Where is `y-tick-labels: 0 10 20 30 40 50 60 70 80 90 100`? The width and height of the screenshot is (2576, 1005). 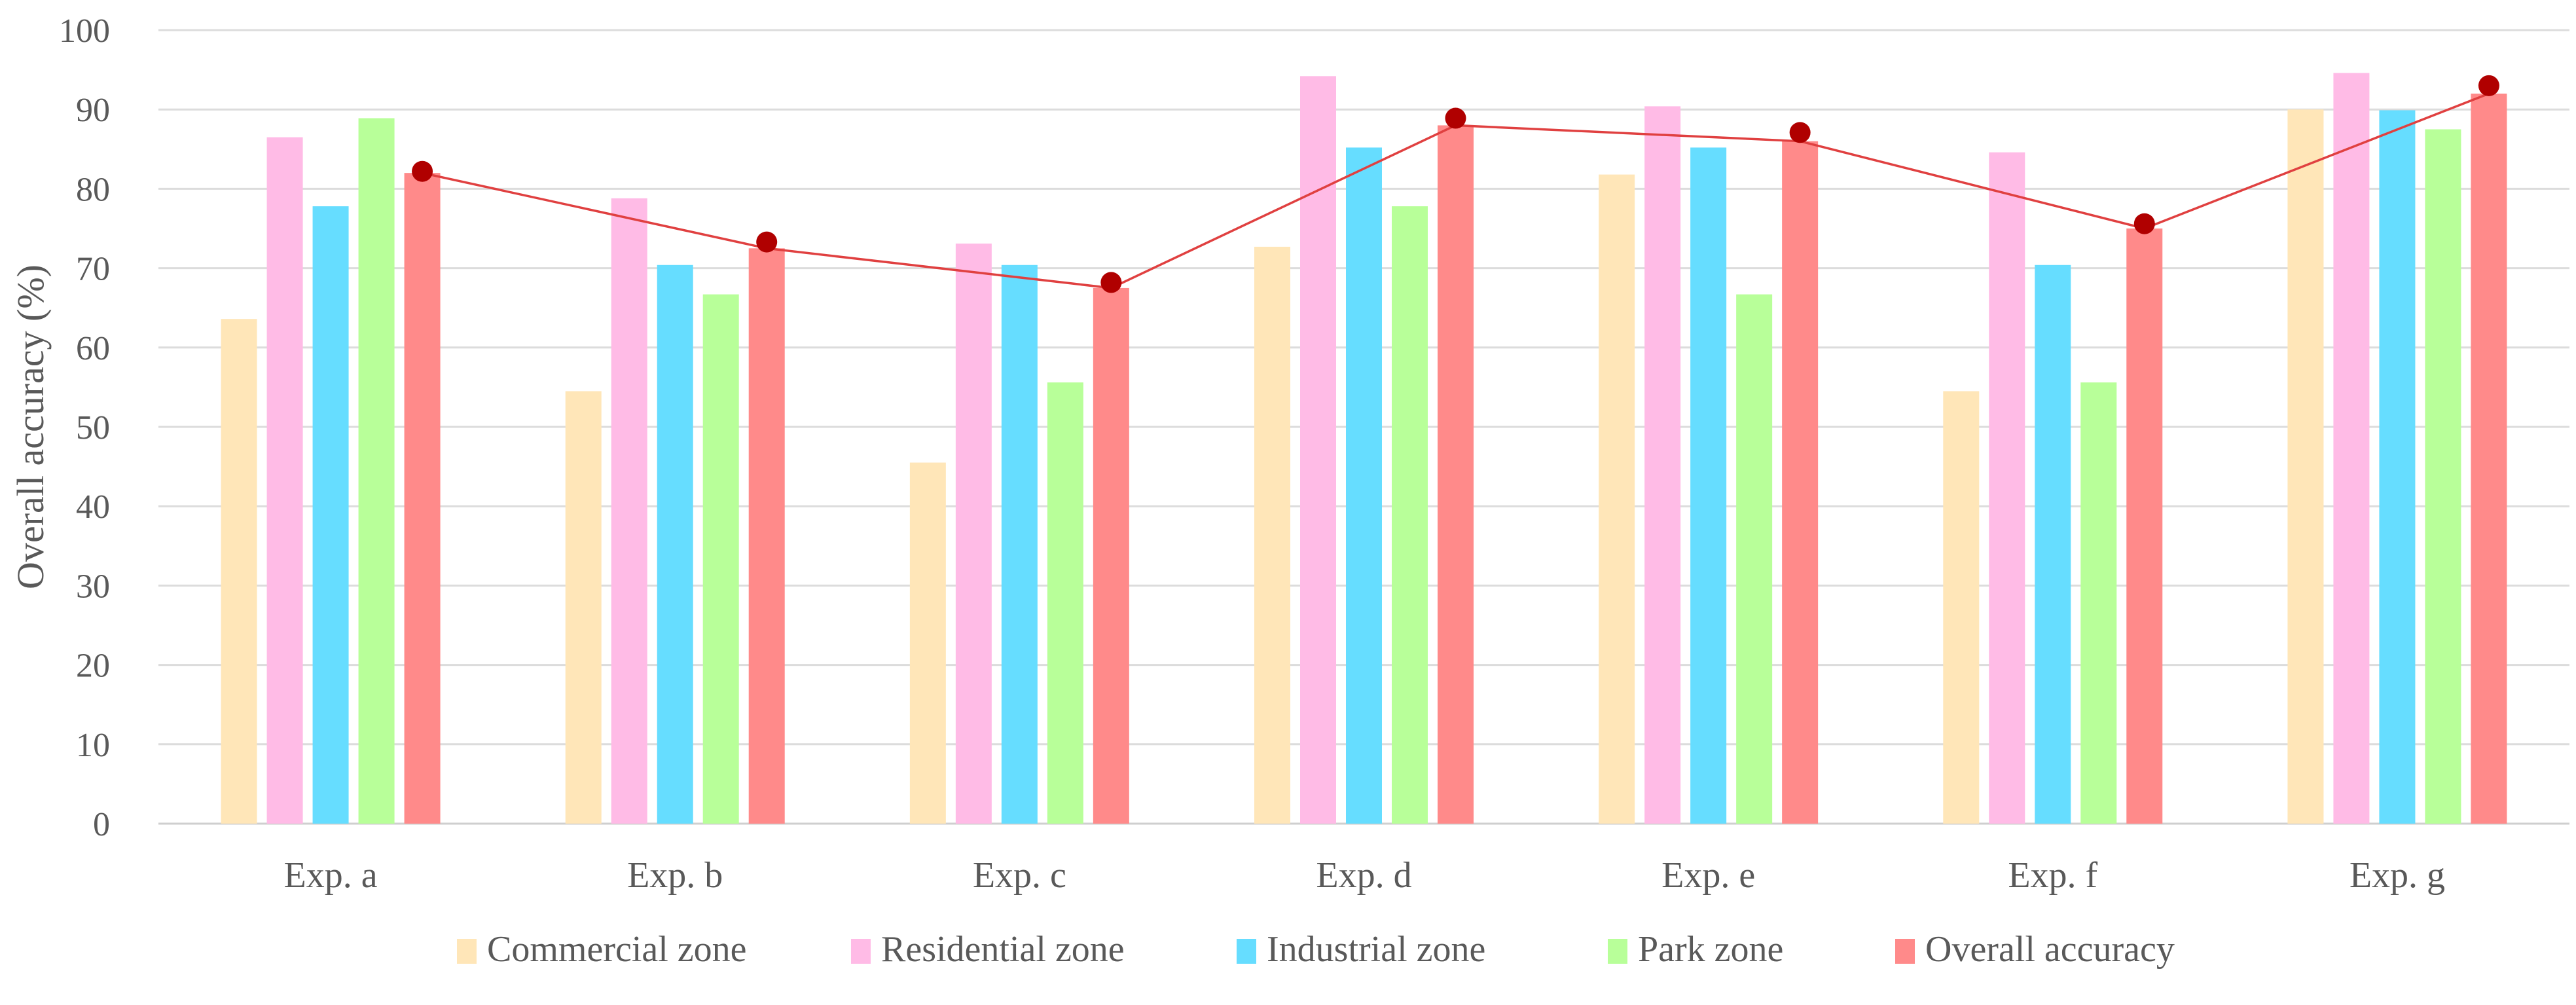
y-tick-labels: 0 10 20 30 40 50 60 70 80 90 100 is located at coordinates (84, 427).